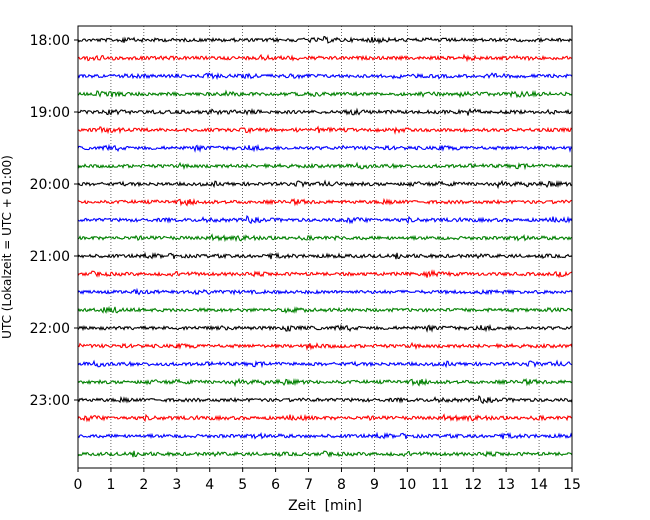 The image size is (650, 520). Describe the element at coordinates (325, 130) in the screenshot. I see `trace-1915` at that location.